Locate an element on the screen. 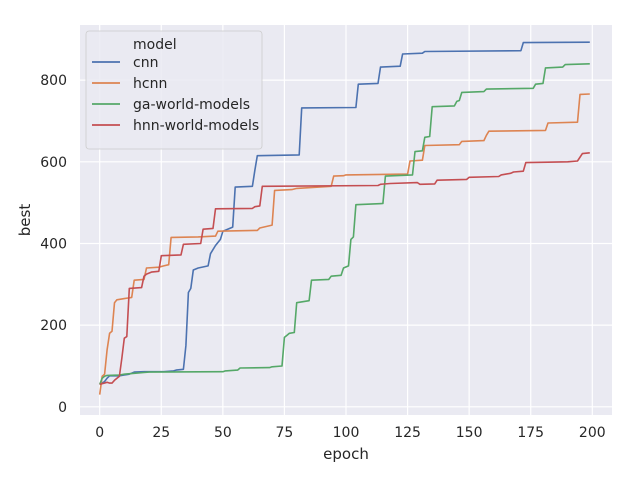  y-tick-label: 800 is located at coordinates (53, 81).